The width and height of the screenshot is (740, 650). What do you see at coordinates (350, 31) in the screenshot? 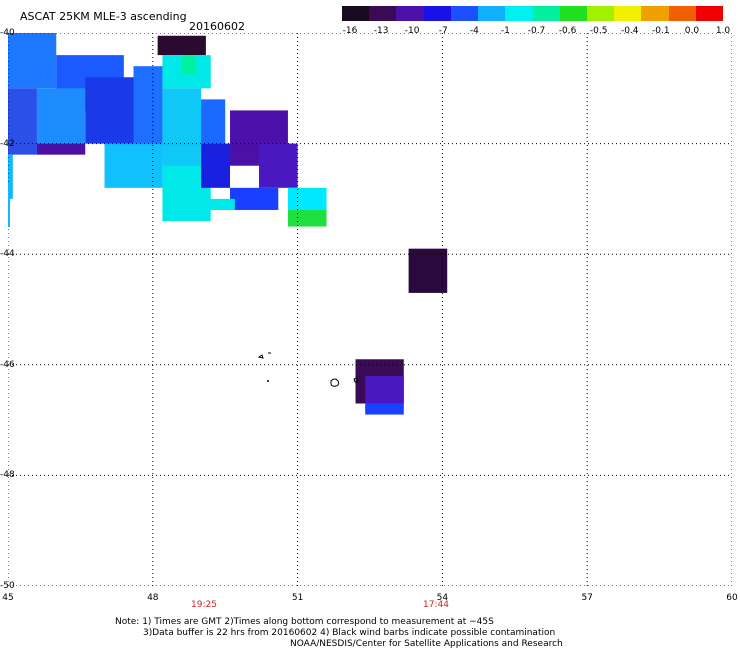
I see `colorbar-label: -16` at bounding box center [350, 31].